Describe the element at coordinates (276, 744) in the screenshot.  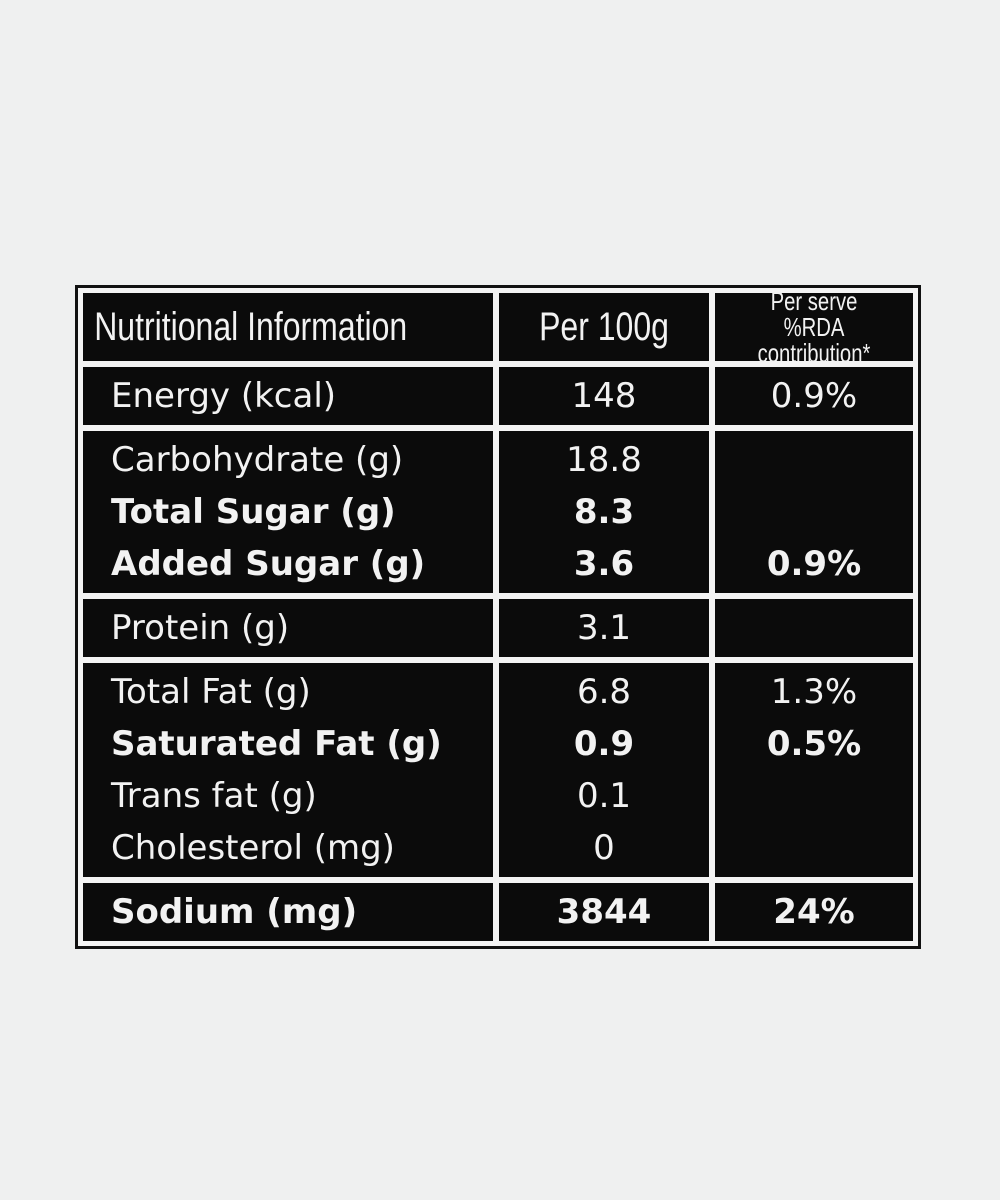
I see `label-text: Saturated Fat (g)` at that location.